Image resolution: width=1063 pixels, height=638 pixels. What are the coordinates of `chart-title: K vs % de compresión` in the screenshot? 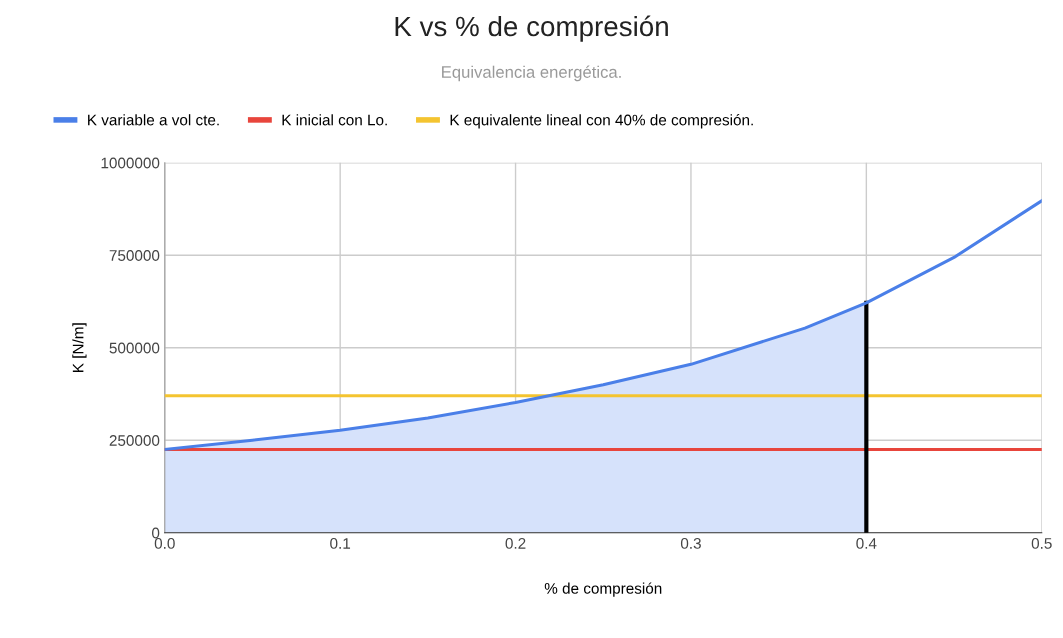 It's located at (531, 28).